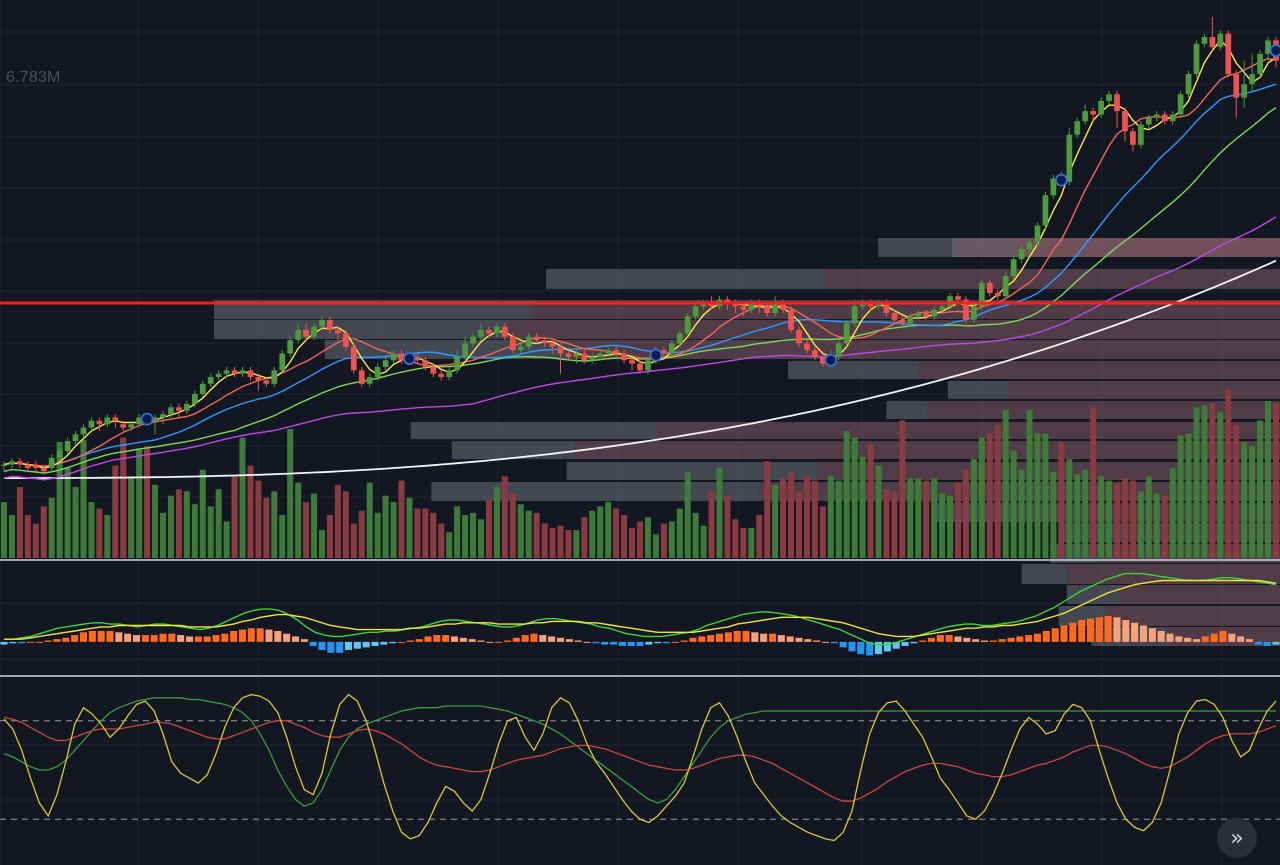 This screenshot has width=1280, height=865. Describe the element at coordinates (640, 618) in the screenshot. I see `pane-separators` at that location.